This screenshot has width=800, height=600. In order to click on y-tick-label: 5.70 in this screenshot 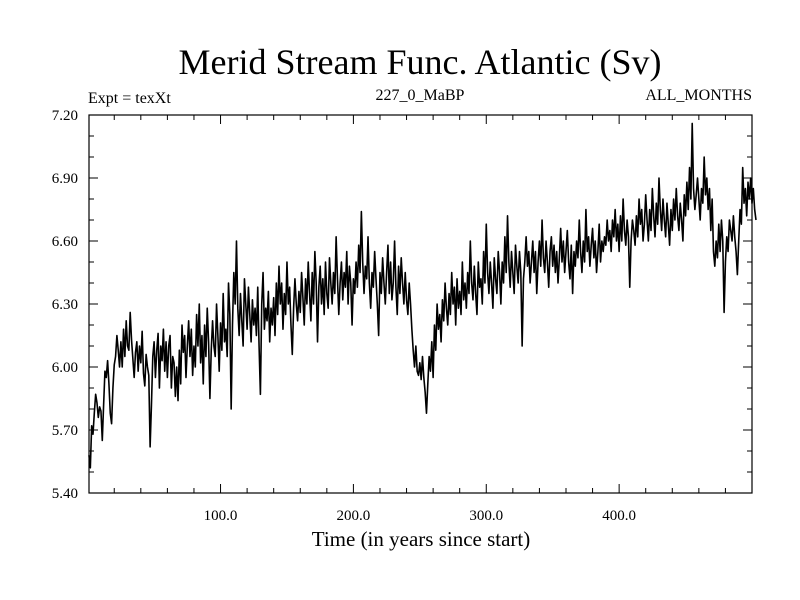, I will do `click(65, 431)`.